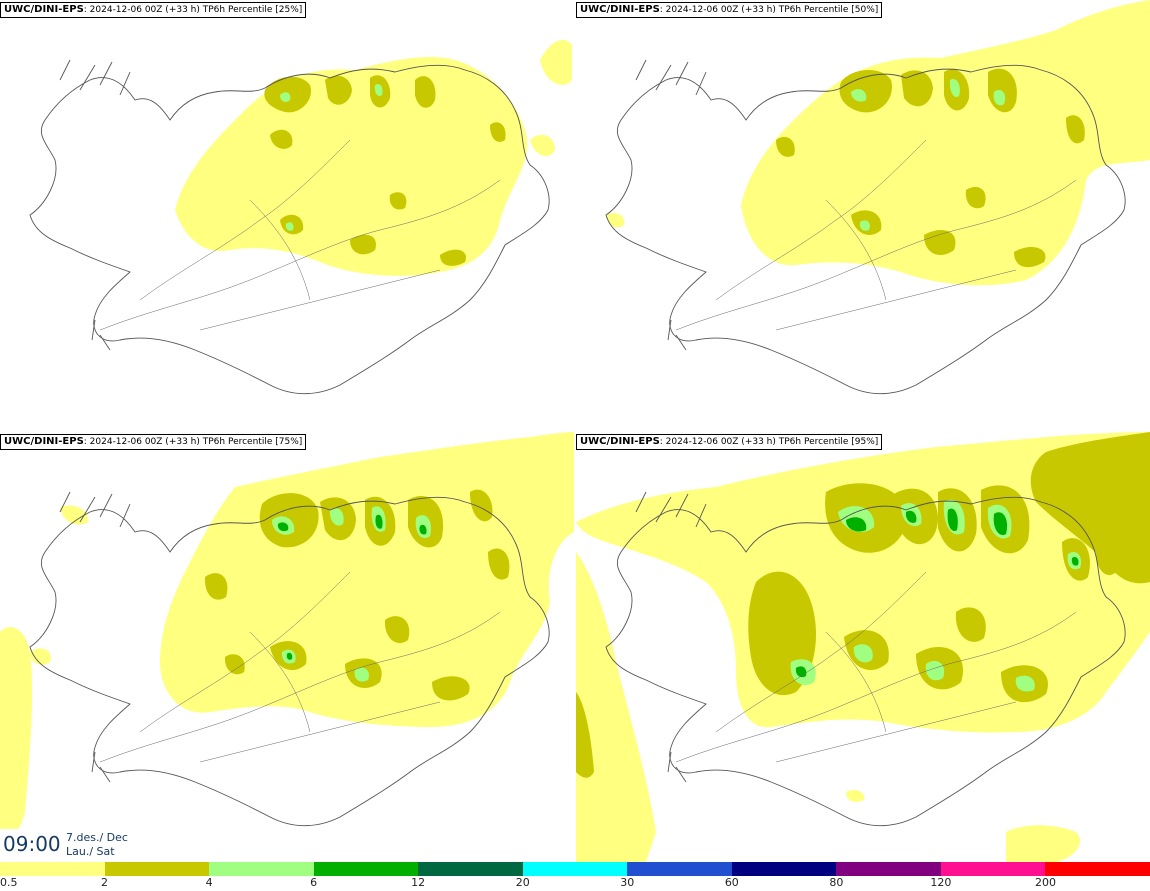 The width and height of the screenshot is (1150, 891). I want to click on date-line-1: 7.des./ Dec, so click(97, 837).